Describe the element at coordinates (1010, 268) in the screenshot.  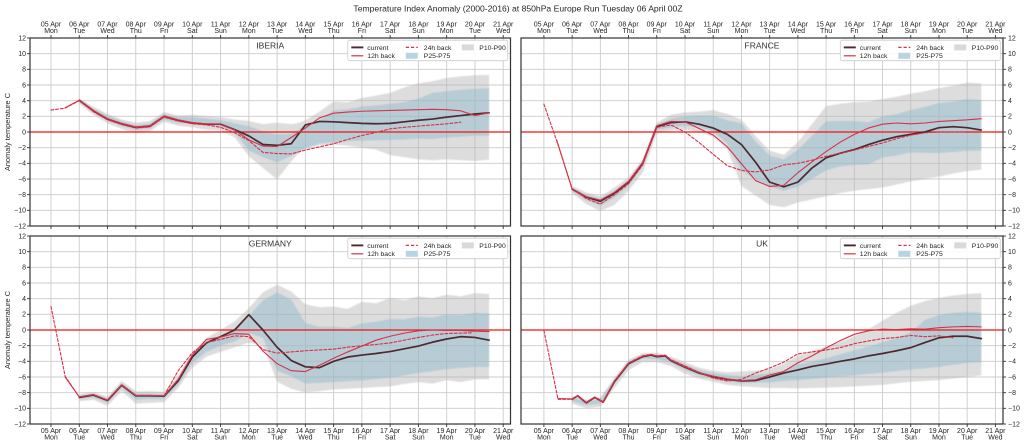
I see `svg-text: 8` at that location.